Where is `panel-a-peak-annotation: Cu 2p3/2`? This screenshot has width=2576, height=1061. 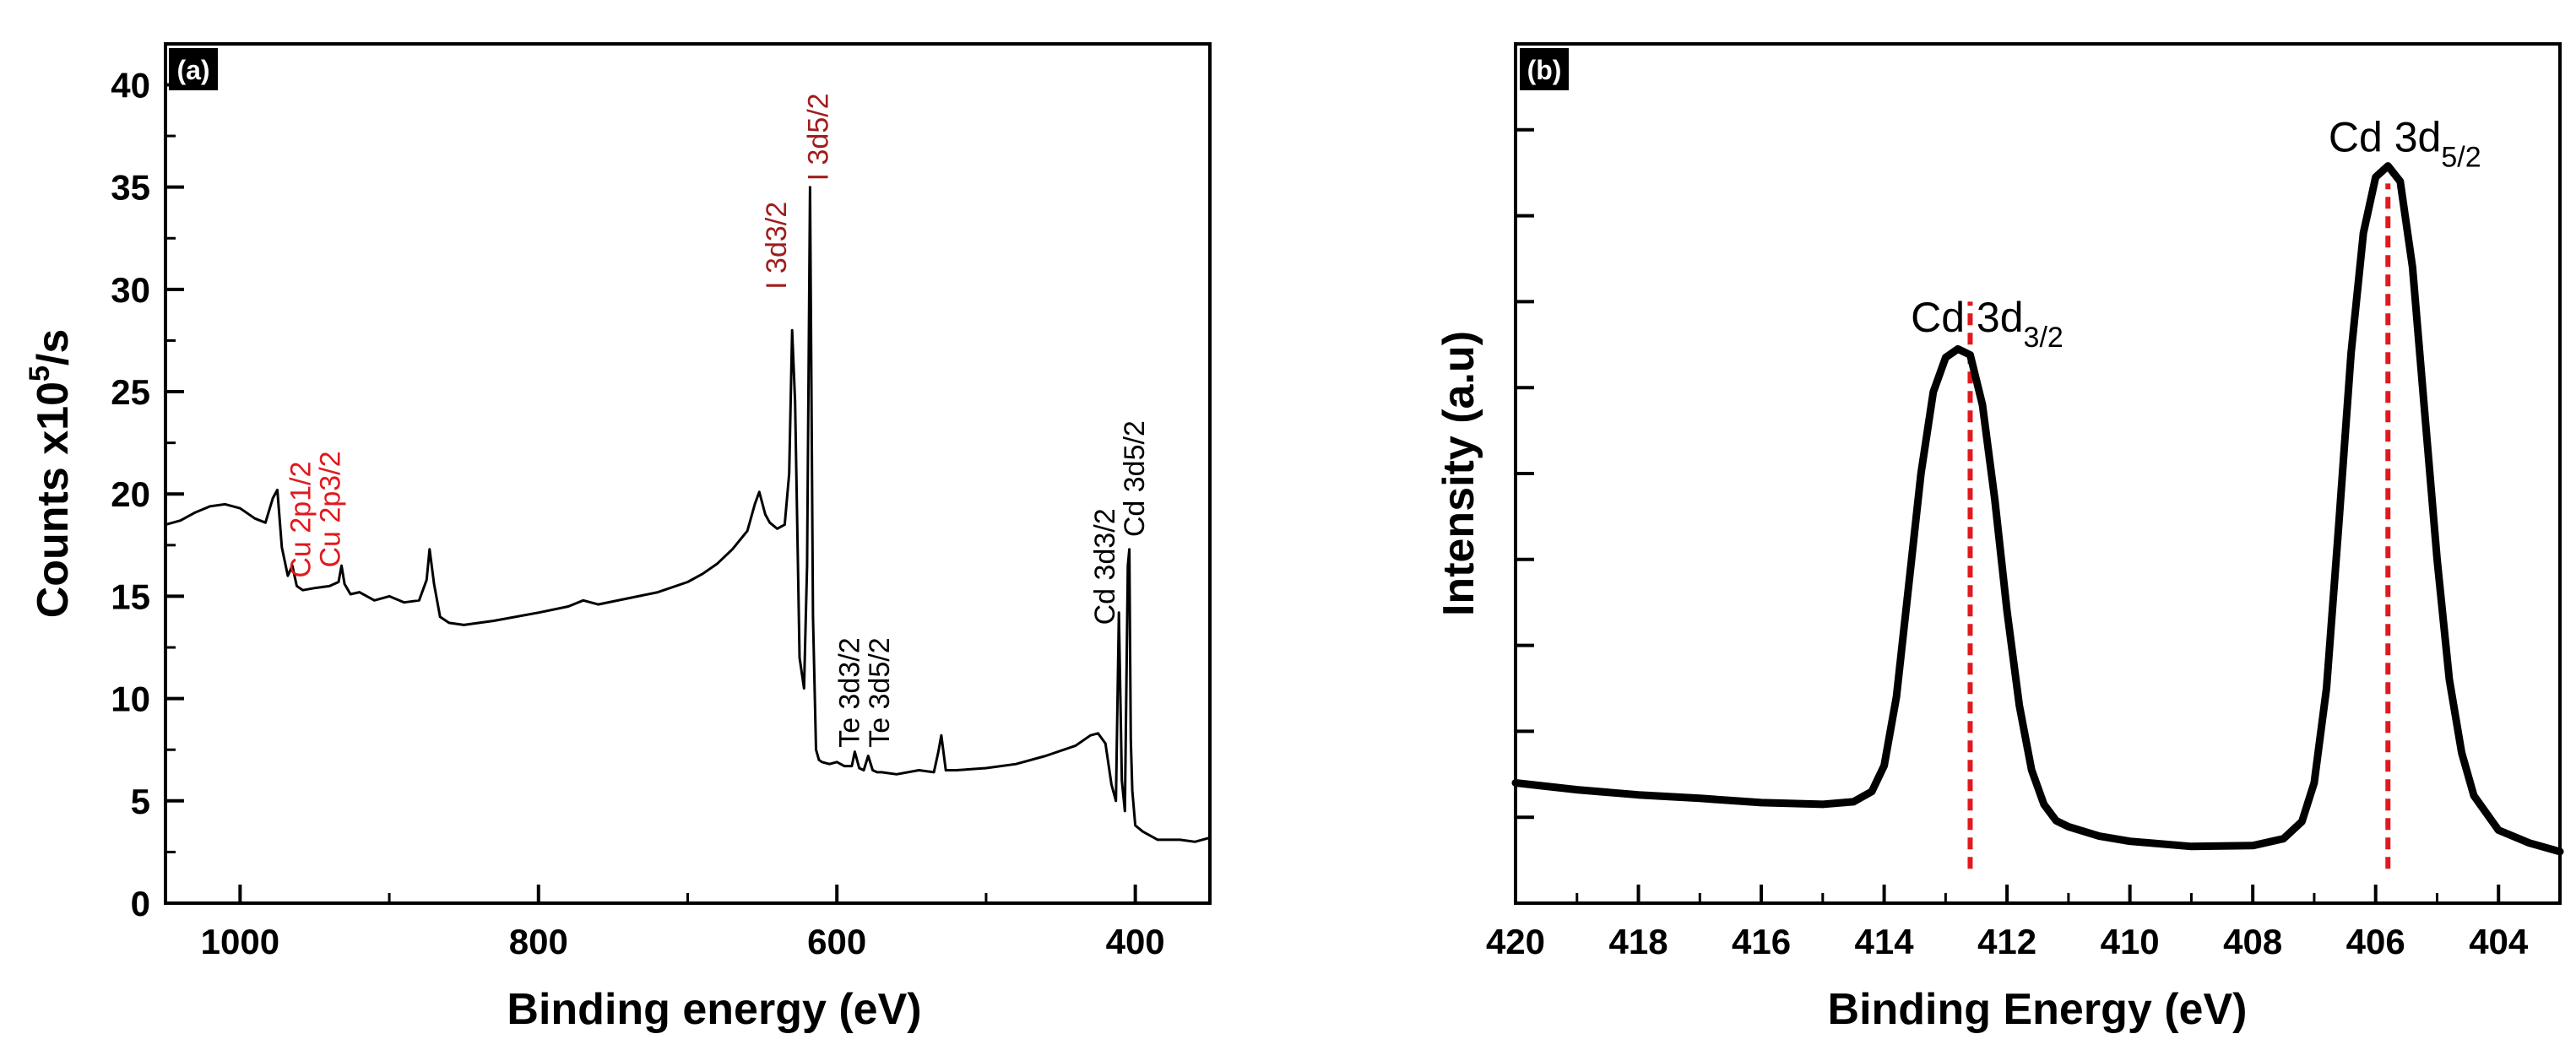 panel-a-peak-annotation: Cu 2p3/2 is located at coordinates (331, 509).